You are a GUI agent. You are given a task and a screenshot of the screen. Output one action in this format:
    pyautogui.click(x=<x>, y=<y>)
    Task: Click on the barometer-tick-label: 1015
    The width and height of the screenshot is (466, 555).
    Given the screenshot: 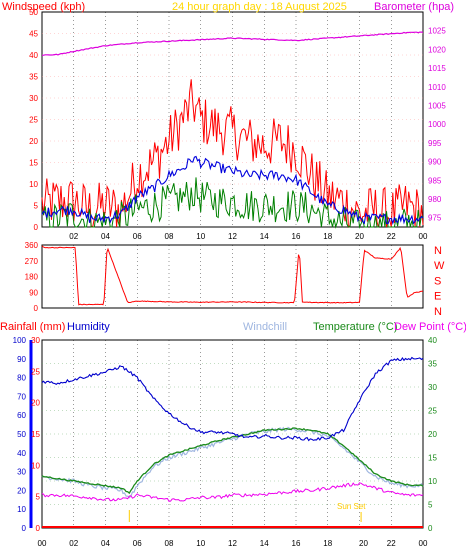 What is the action you would take?
    pyautogui.click(x=437, y=68)
    